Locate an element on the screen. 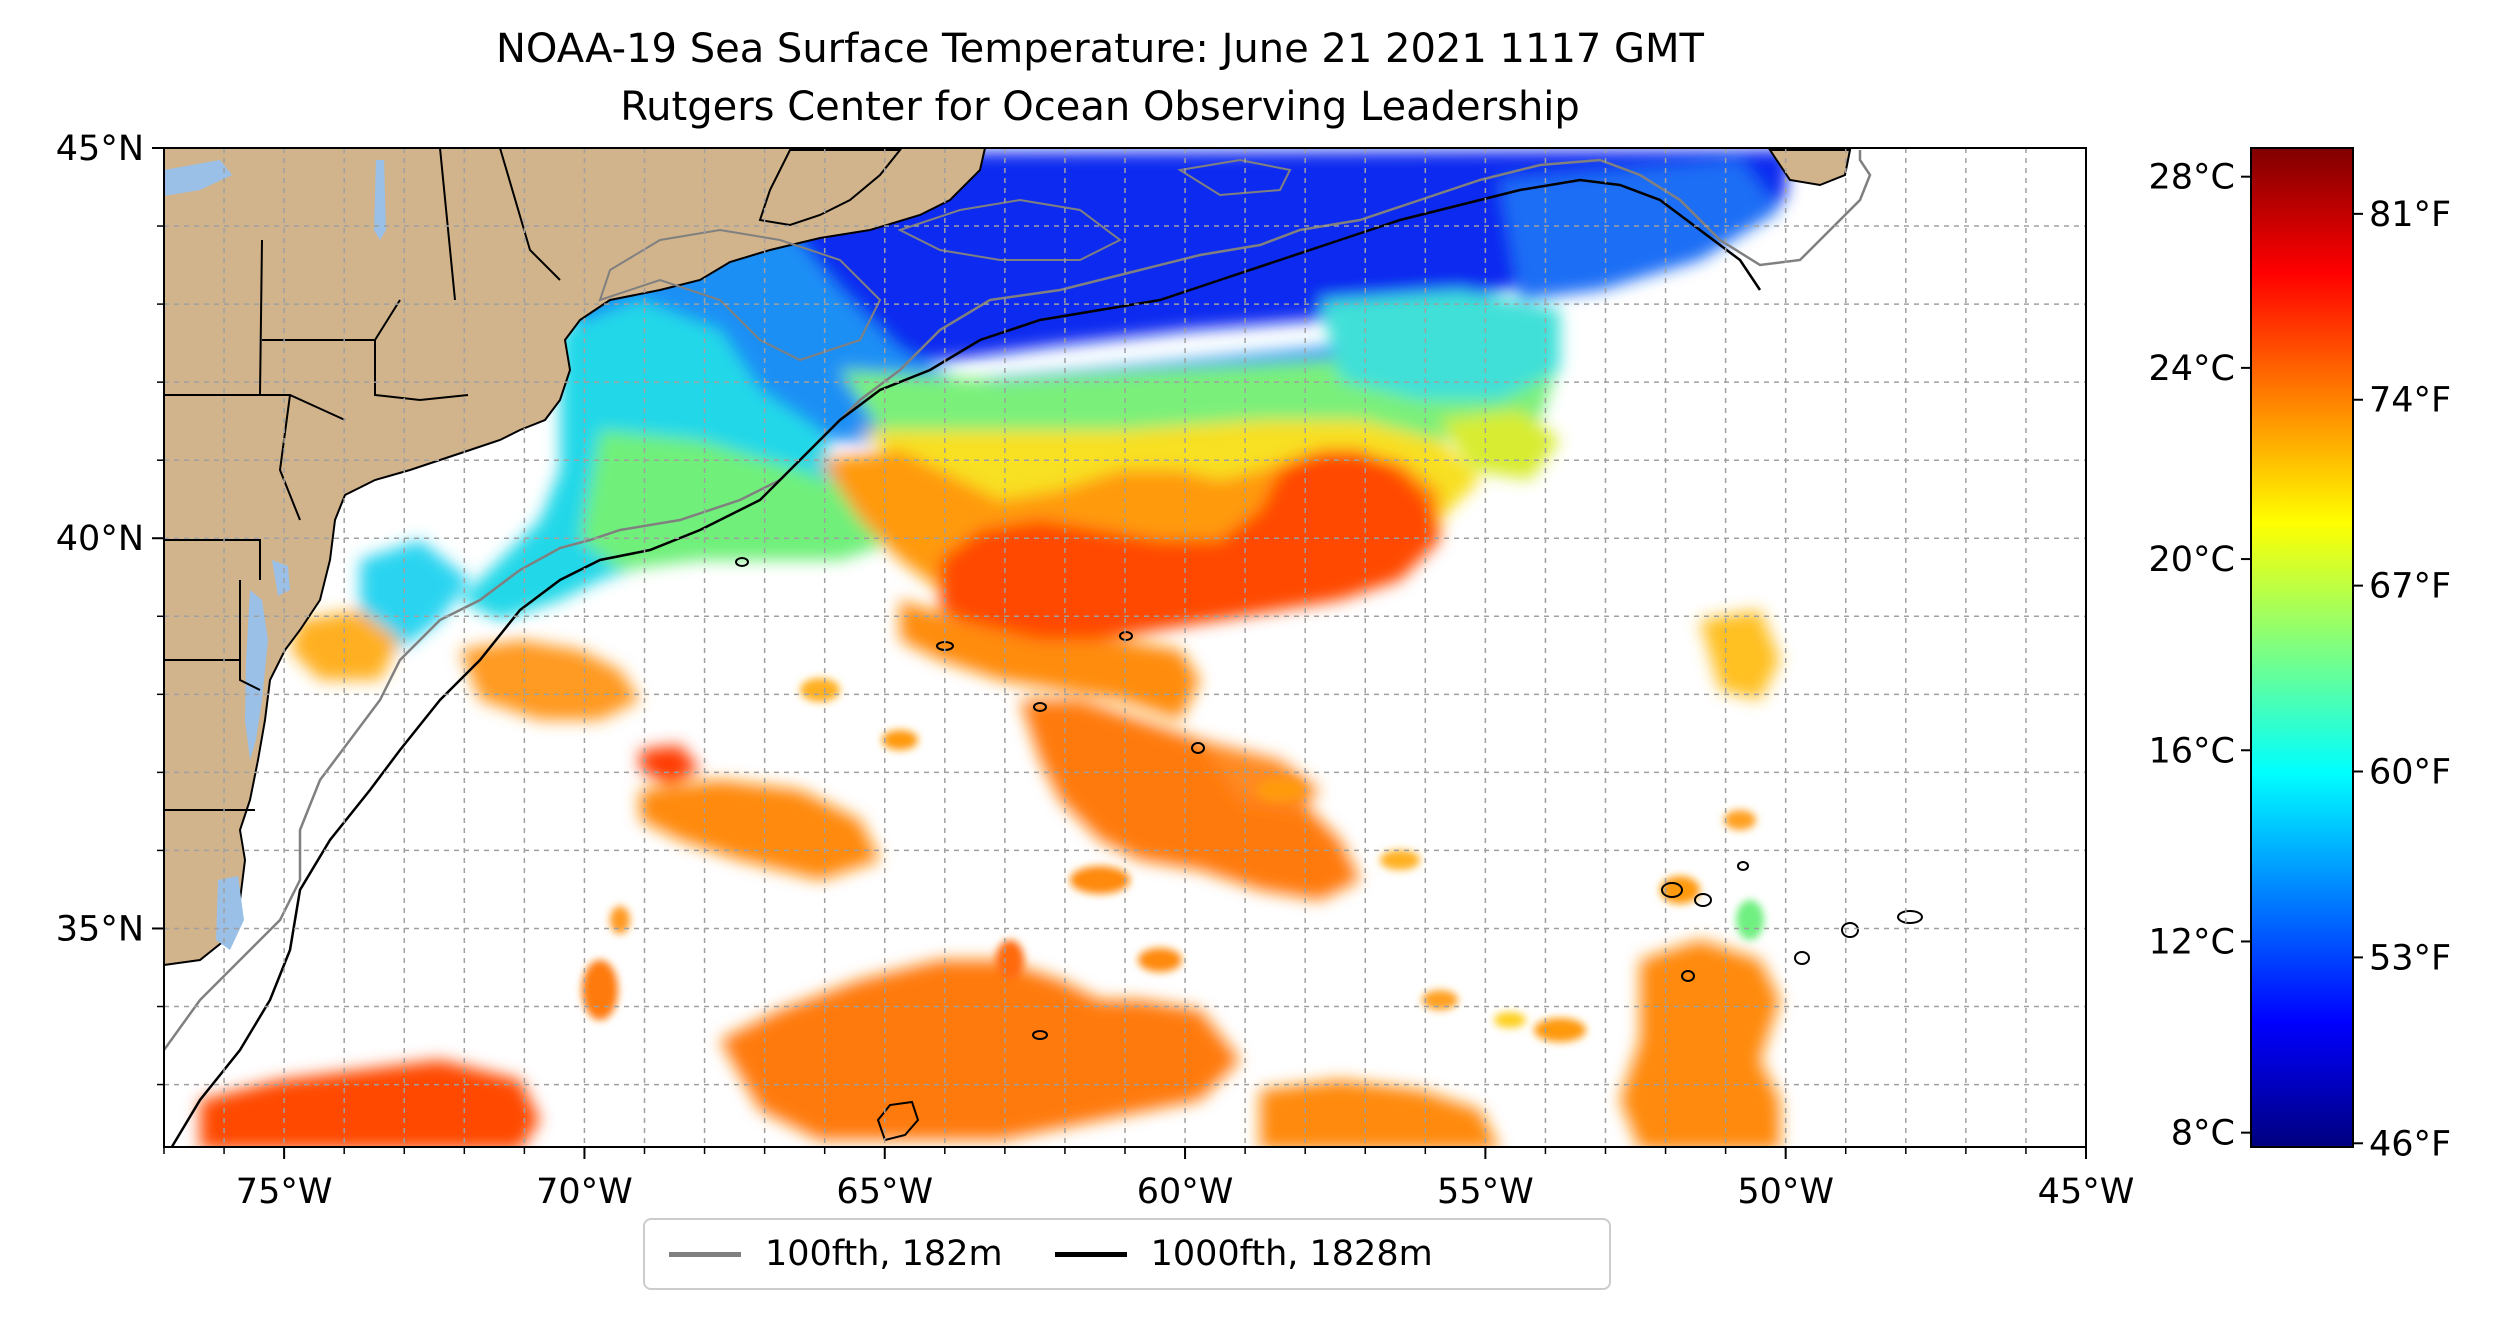  state-borders is located at coordinates (362, 479).